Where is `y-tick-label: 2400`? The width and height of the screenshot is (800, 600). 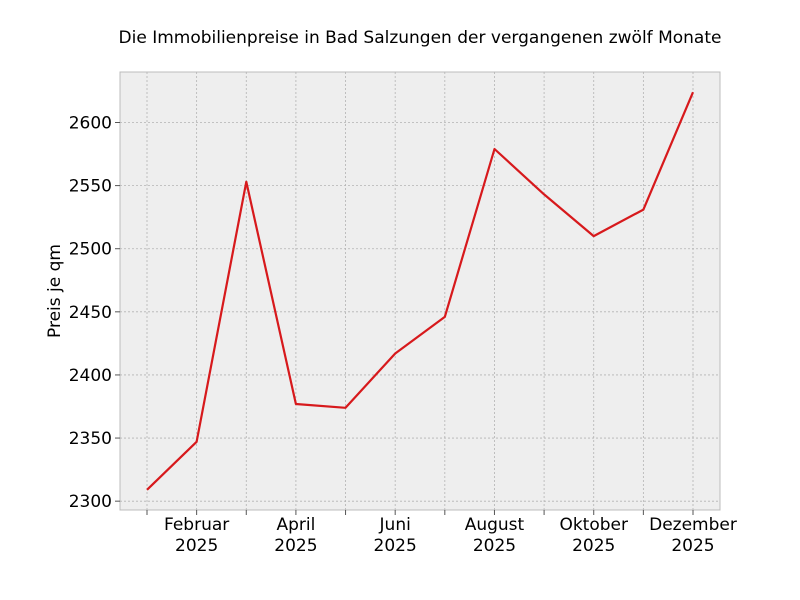
y-tick-label: 2400 is located at coordinates (90, 376).